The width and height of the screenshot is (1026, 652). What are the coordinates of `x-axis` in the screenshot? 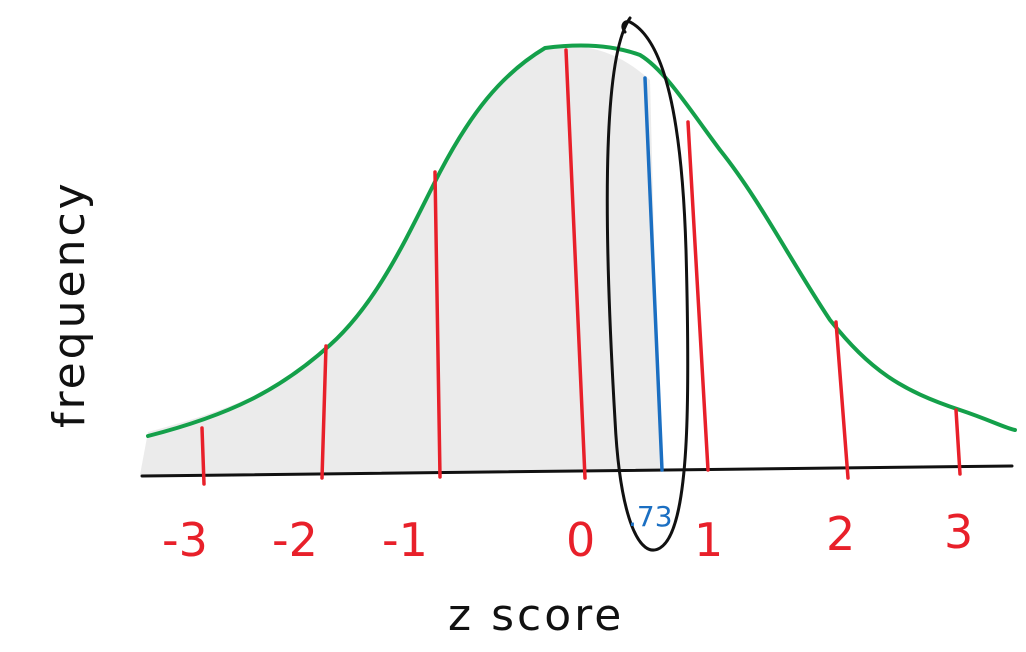 It's located at (577, 471).